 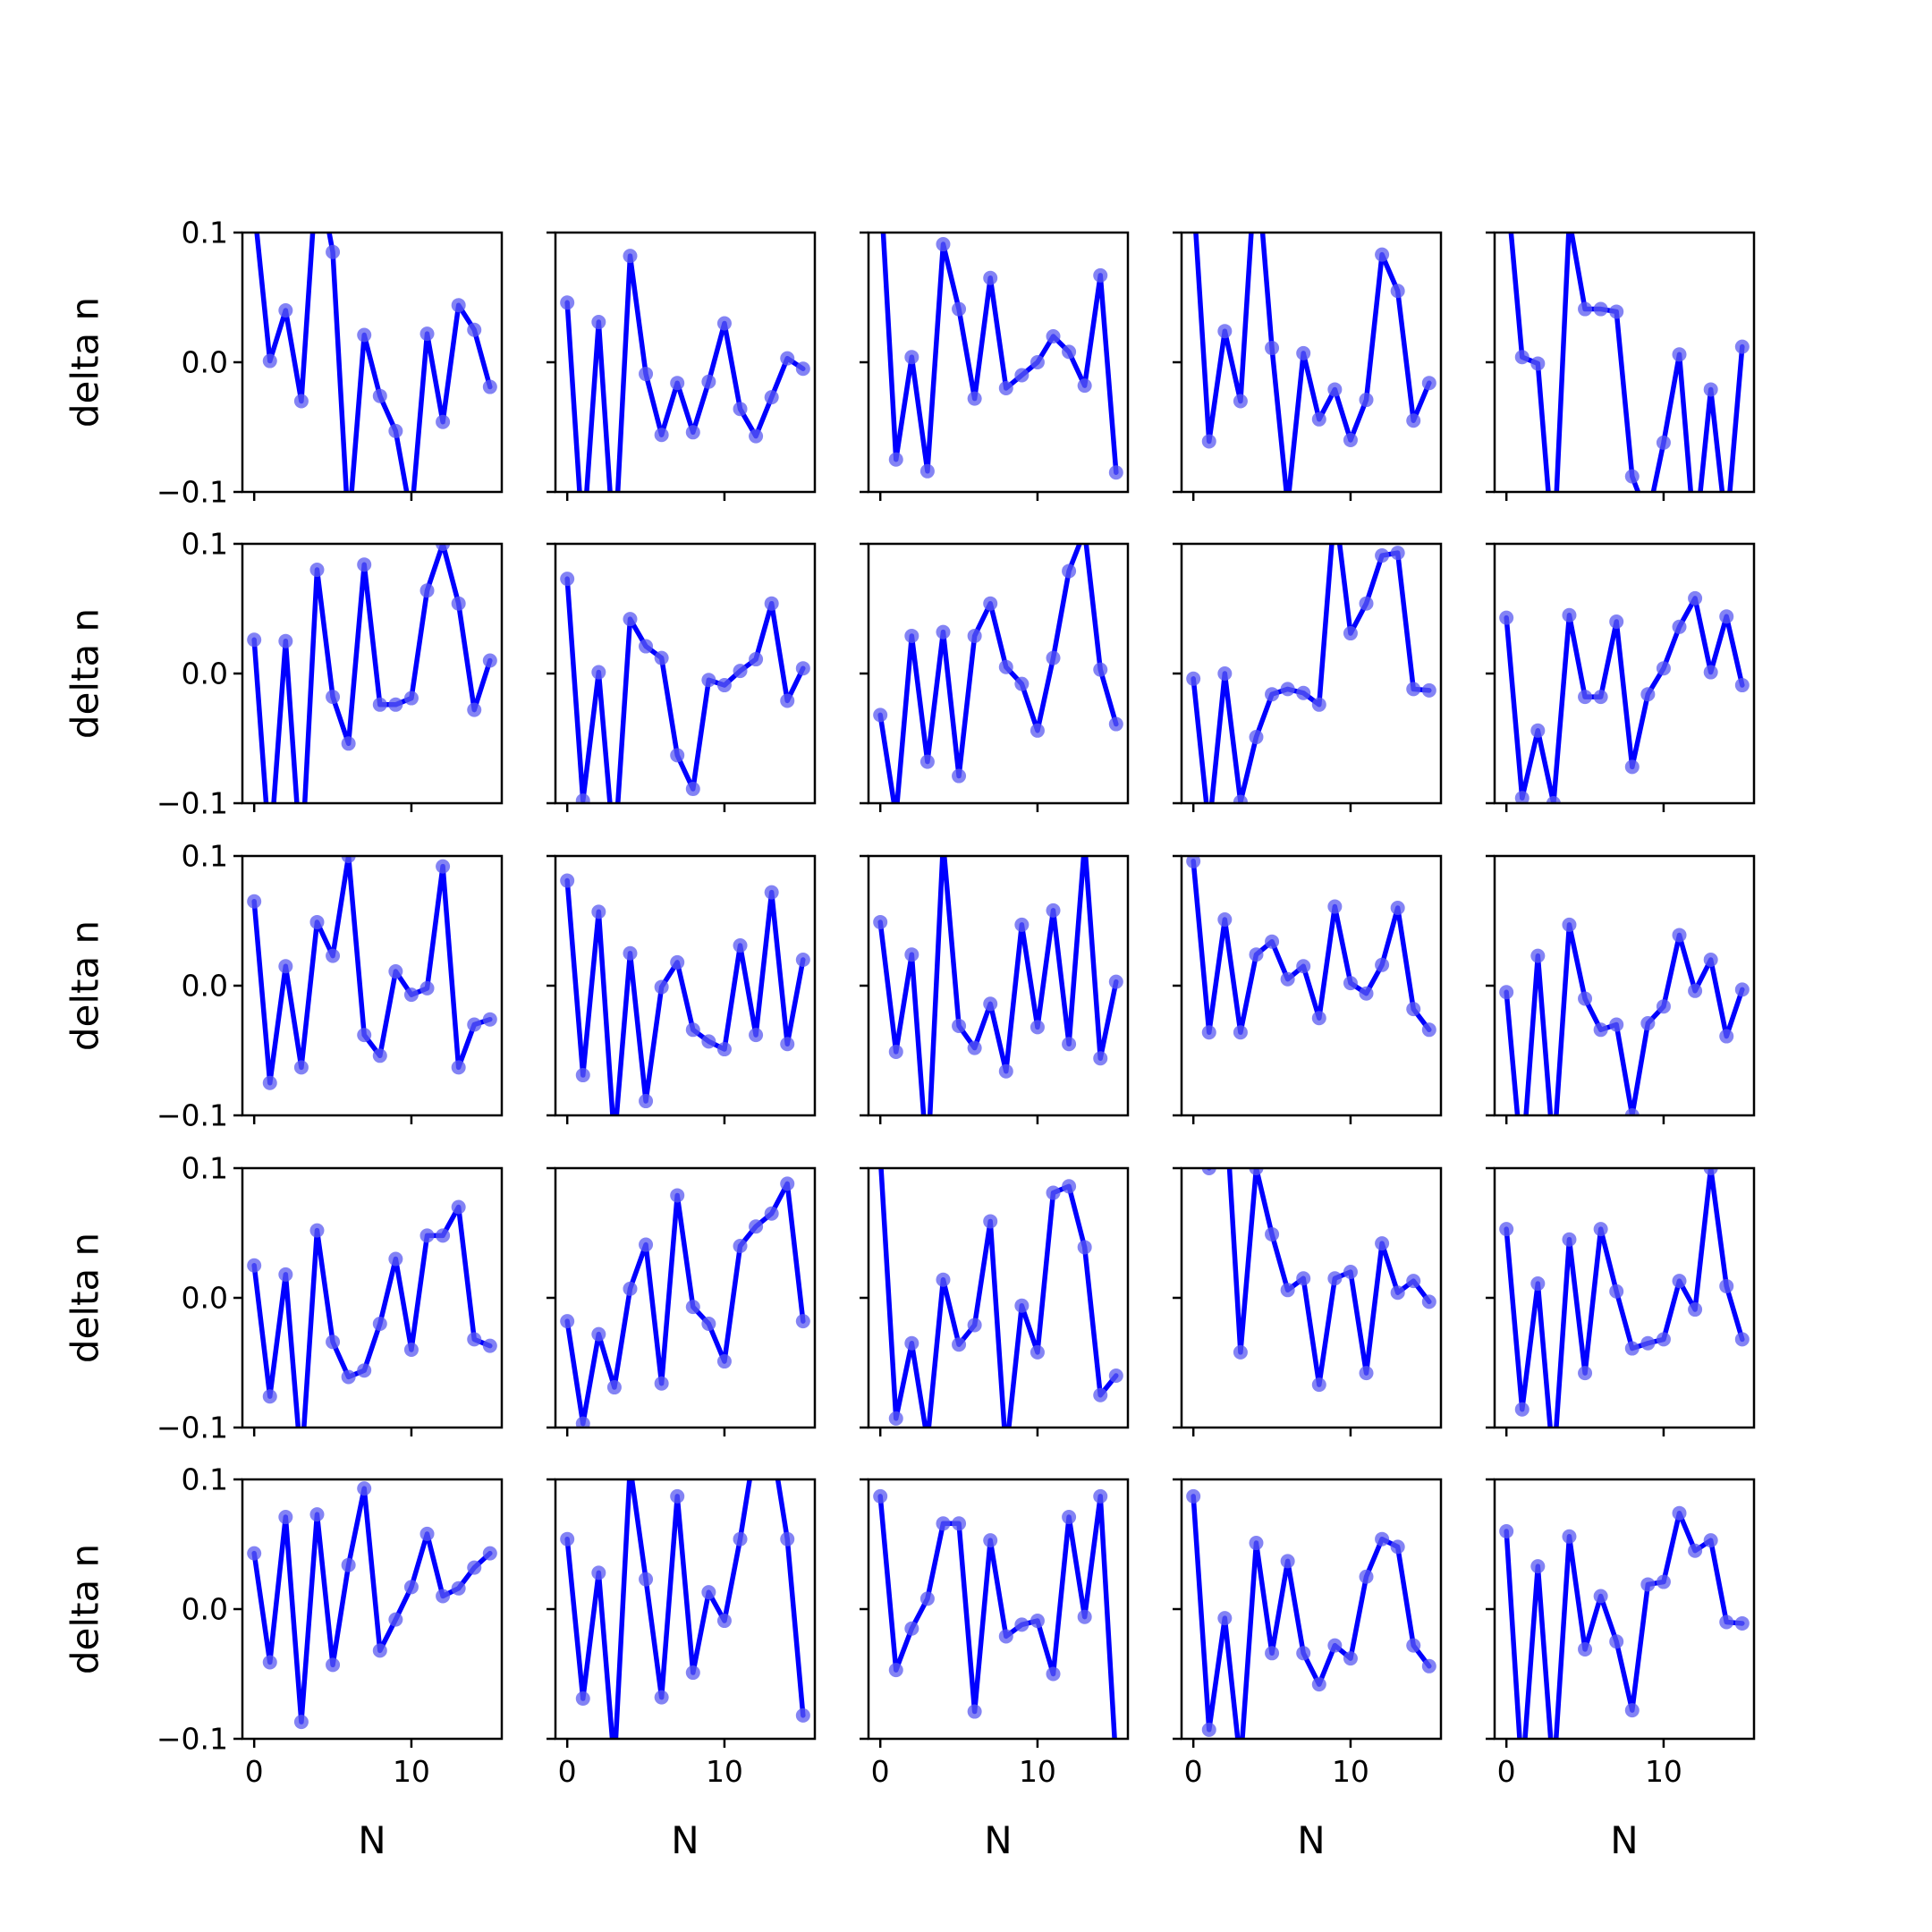 I want to click on x-tick-label: 0, so click(x=254, y=1771).